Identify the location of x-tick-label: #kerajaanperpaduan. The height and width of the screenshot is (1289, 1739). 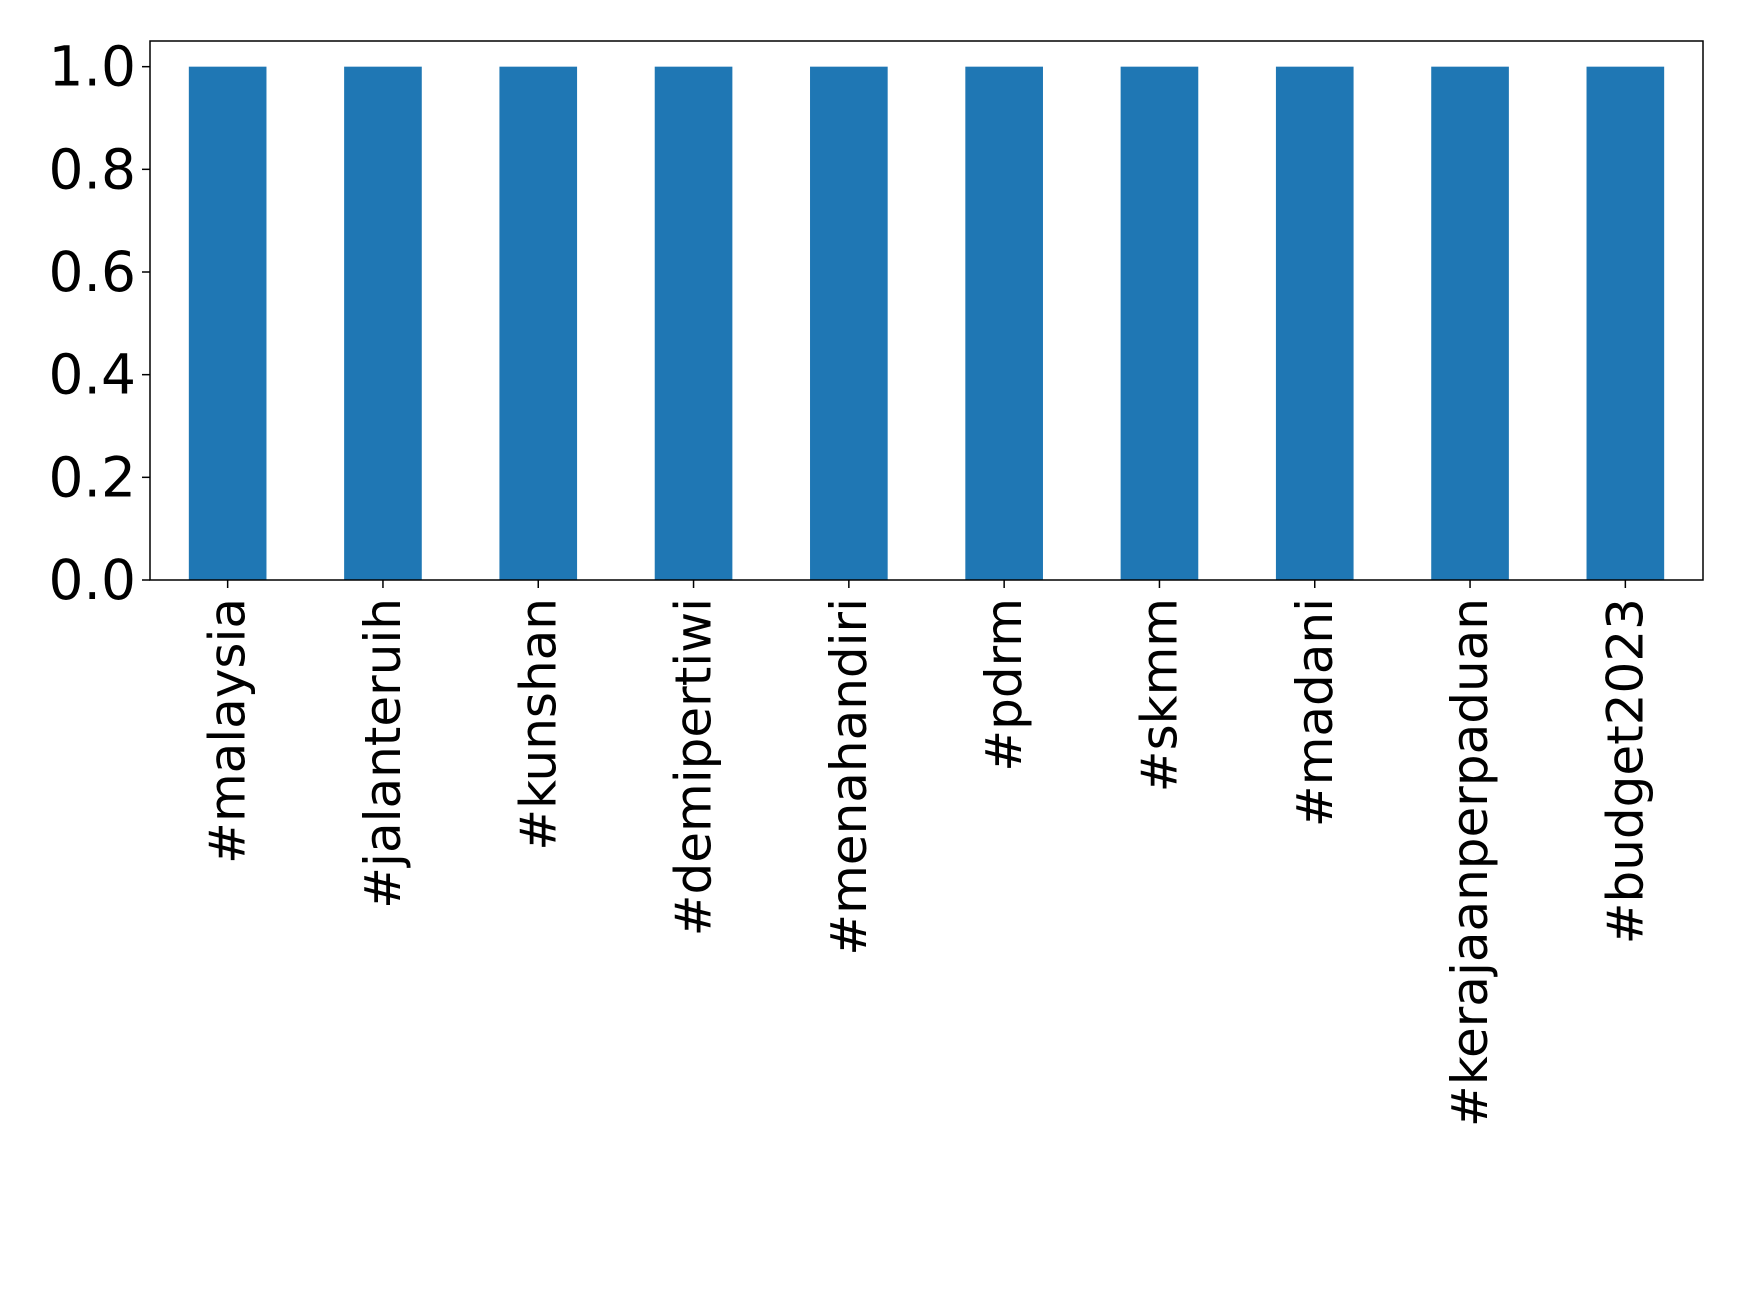
(1470, 862).